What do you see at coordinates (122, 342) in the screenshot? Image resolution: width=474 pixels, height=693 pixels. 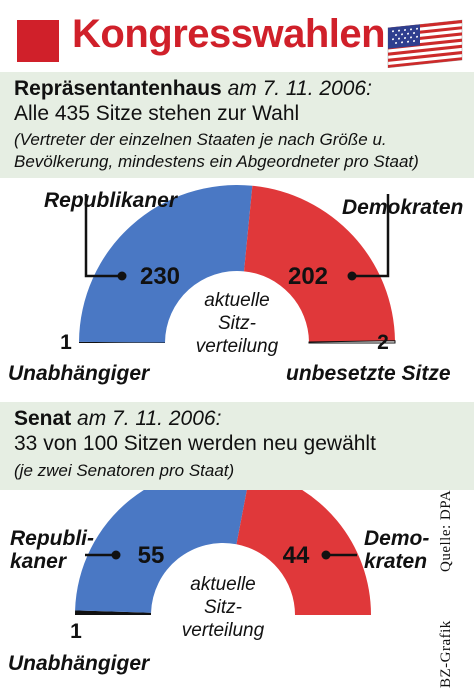 I see `house-slice-unabhängiger` at bounding box center [122, 342].